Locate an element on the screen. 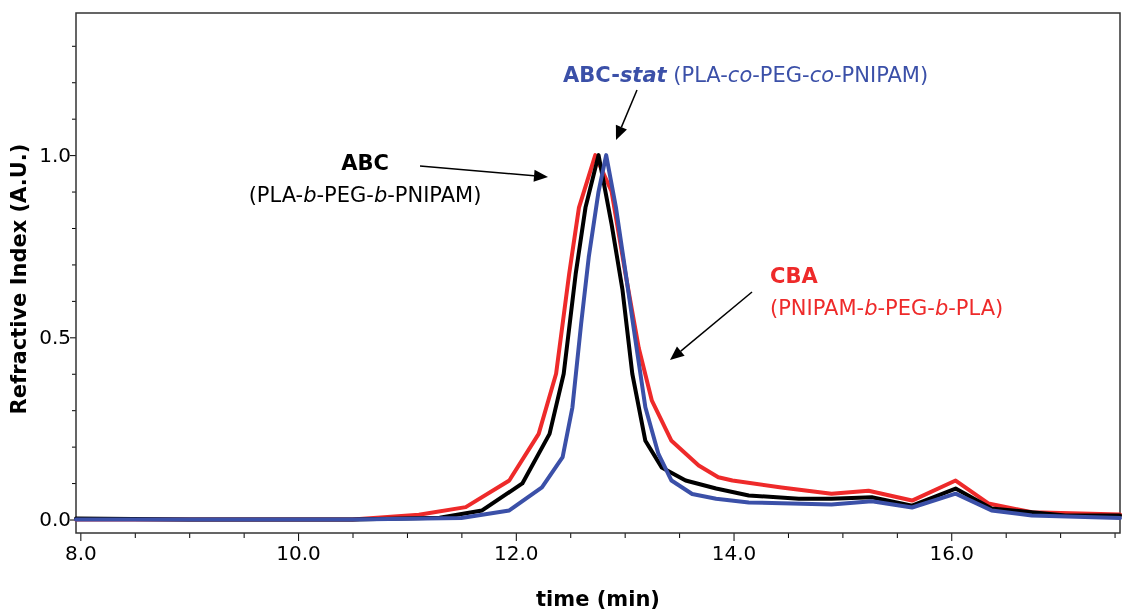  x-axis-title: time (min) is located at coordinates (598, 599).